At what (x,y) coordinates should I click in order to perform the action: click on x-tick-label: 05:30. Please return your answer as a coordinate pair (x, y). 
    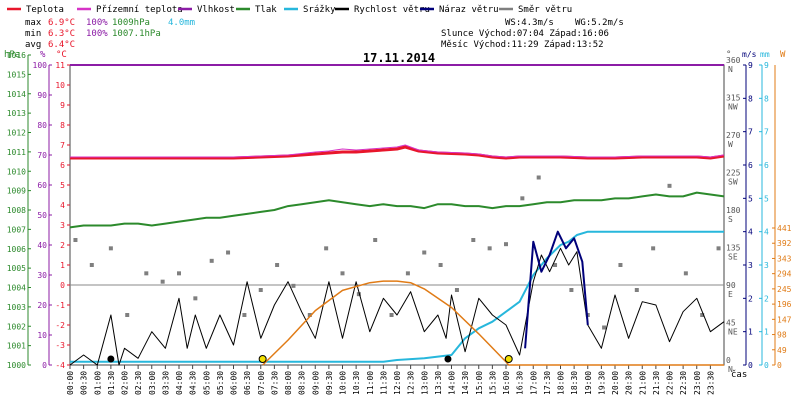
    Looking at the image, I should click on (220, 383).